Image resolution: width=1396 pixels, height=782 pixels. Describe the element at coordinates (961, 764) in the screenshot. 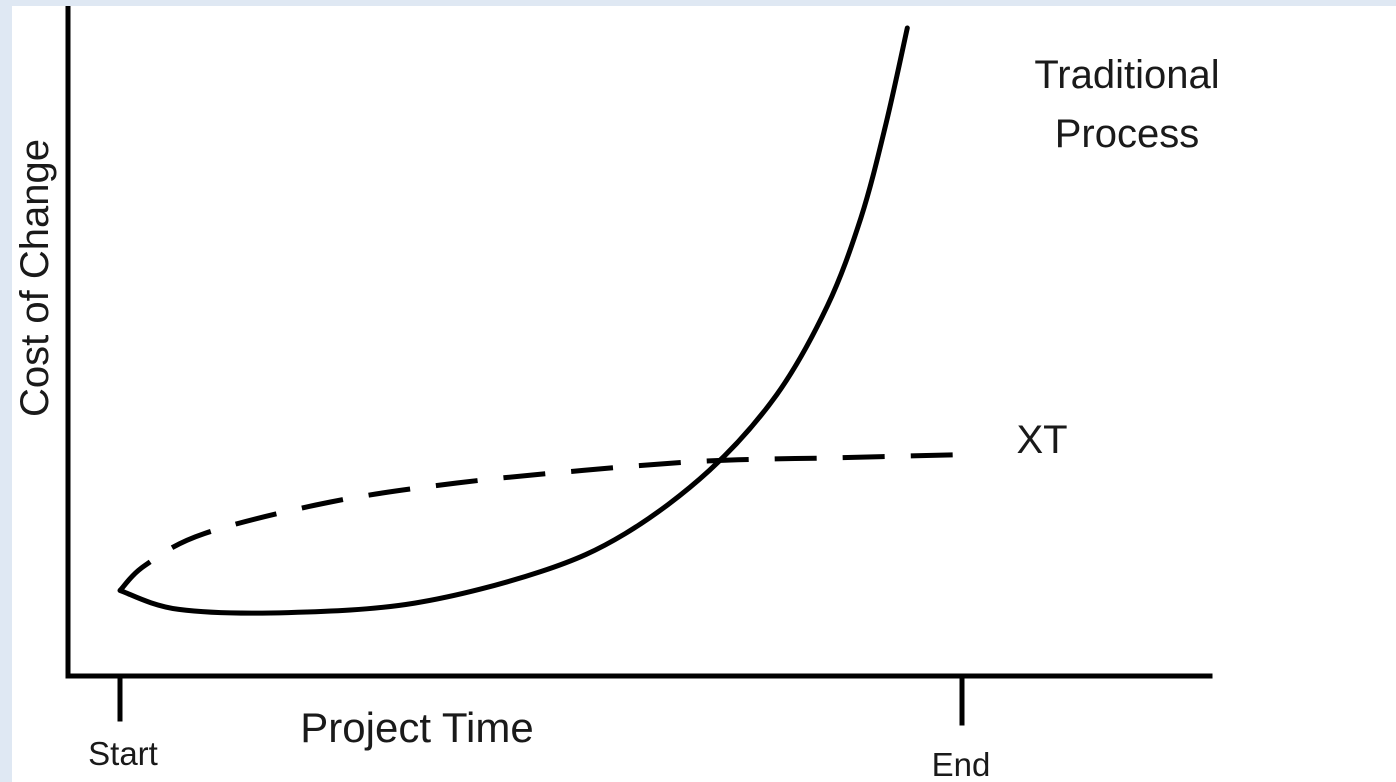

I see `x-tick-label-end: End` at that location.